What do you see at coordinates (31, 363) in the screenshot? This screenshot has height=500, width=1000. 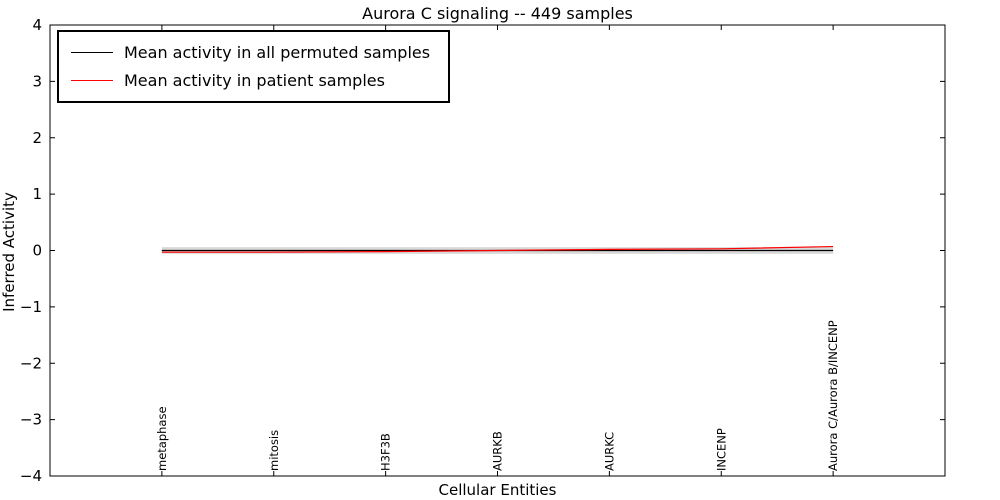 I see `y-tick-label: −2` at bounding box center [31, 363].